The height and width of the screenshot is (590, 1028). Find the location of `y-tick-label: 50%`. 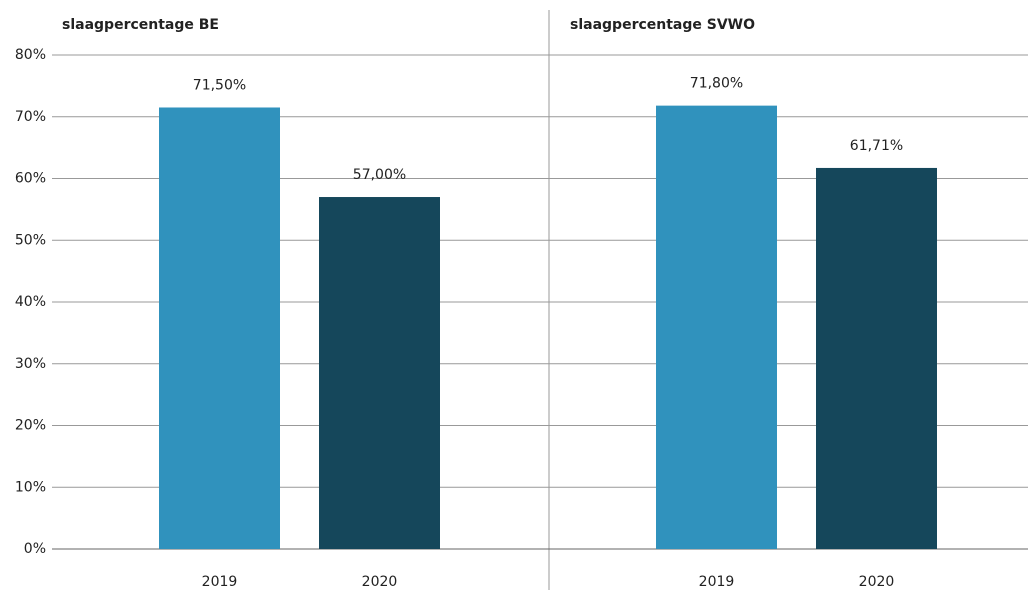

y-tick-label: 50% is located at coordinates (30, 240).